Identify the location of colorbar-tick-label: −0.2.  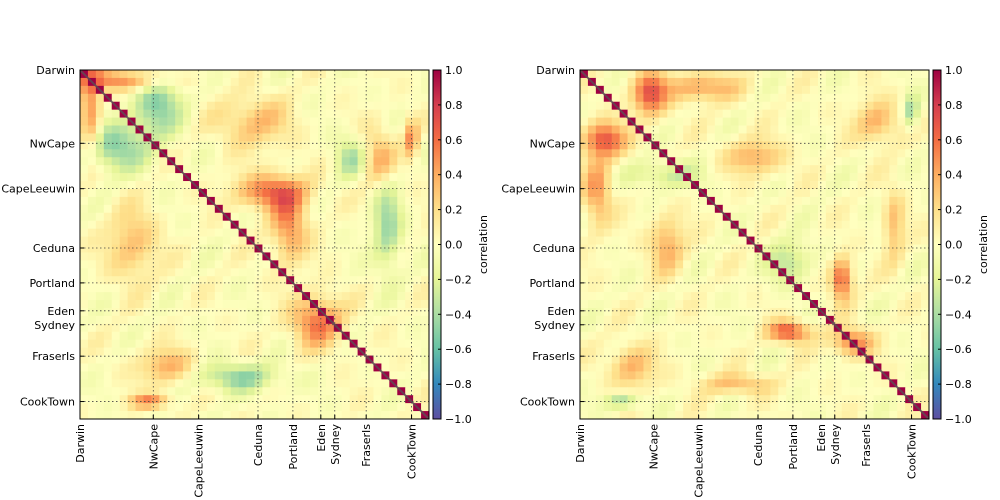
(458, 279).